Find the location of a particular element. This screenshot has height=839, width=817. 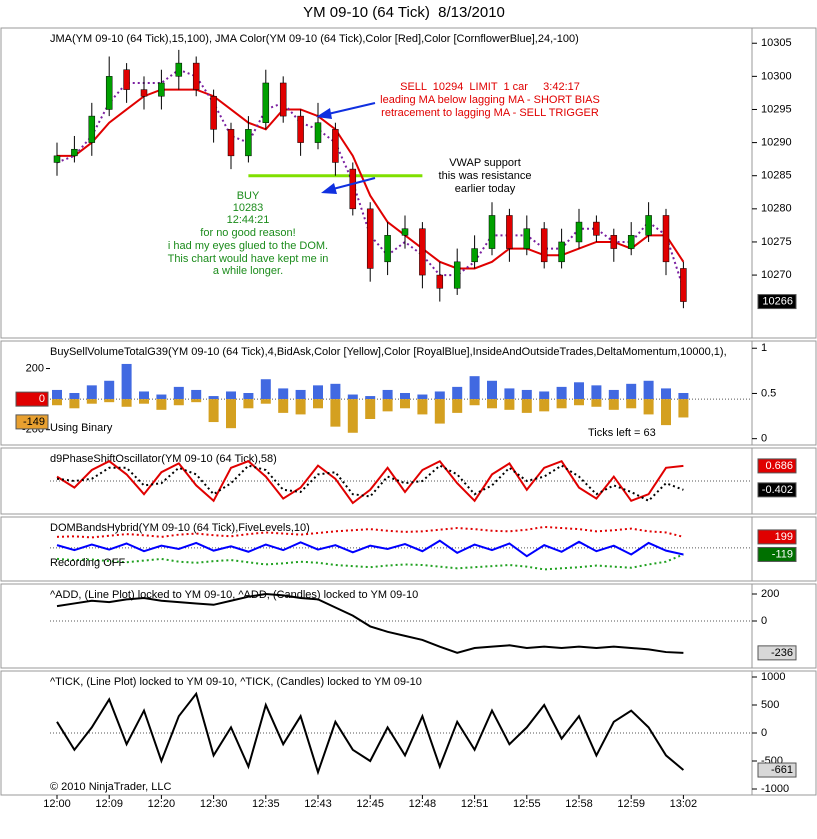

value-marker-label: 0 is located at coordinates (42, 399).